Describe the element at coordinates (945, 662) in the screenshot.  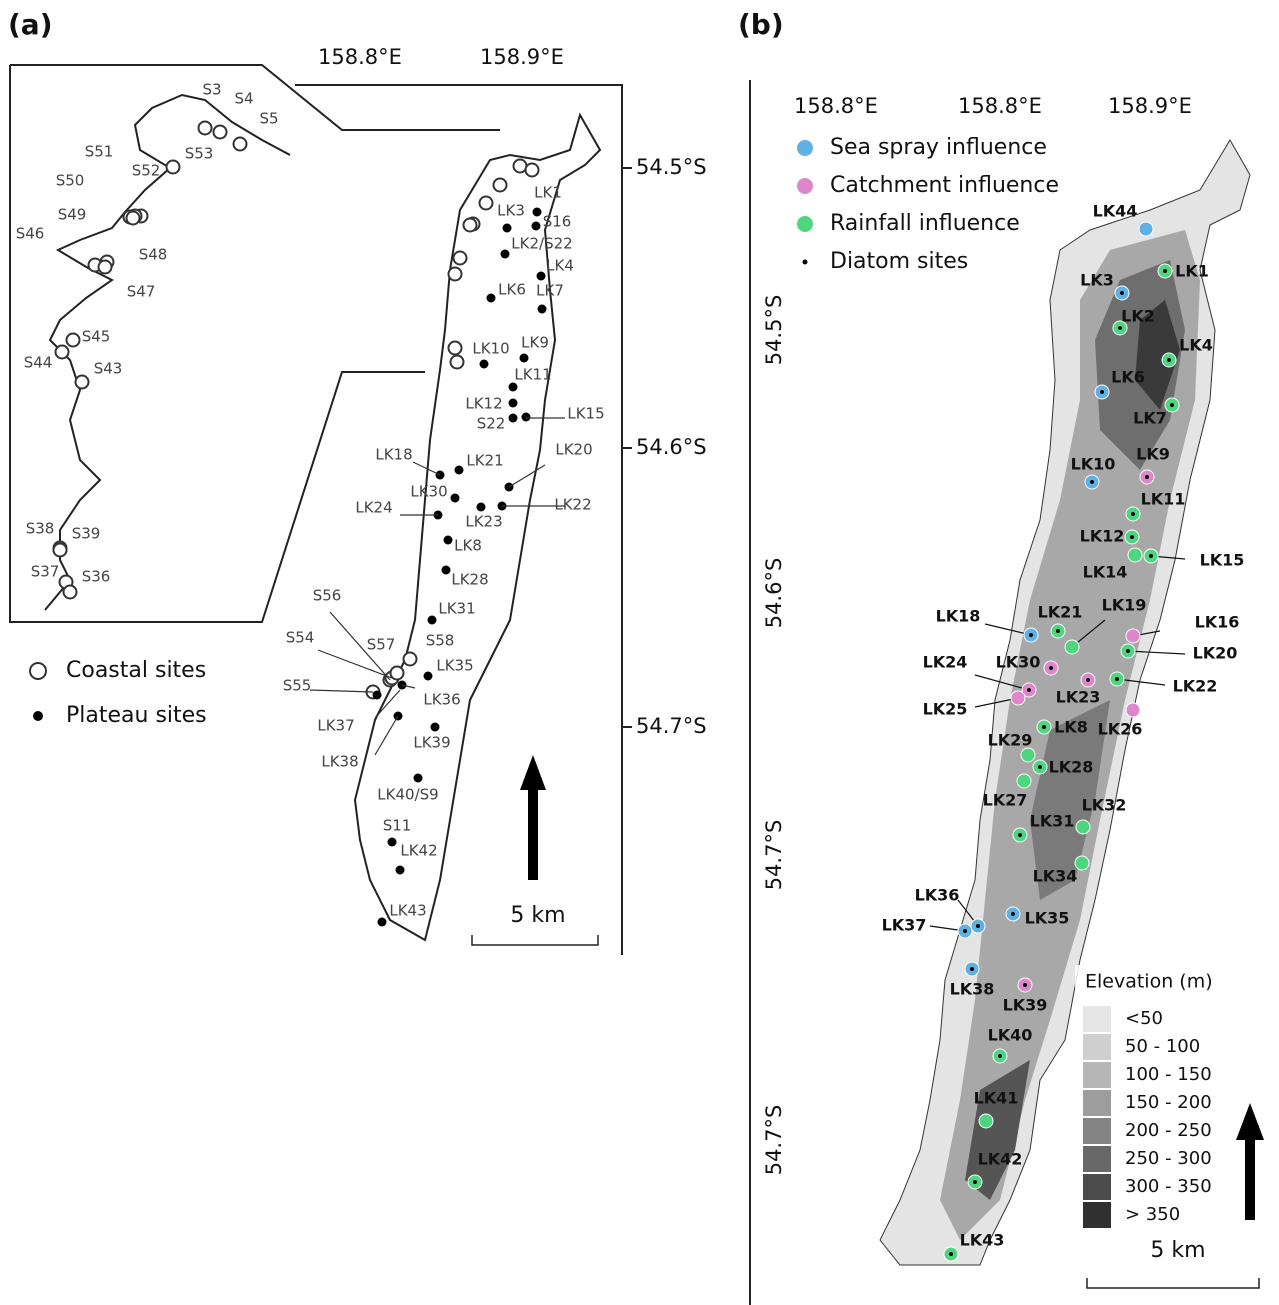
I see `site-label: LK24` at that location.